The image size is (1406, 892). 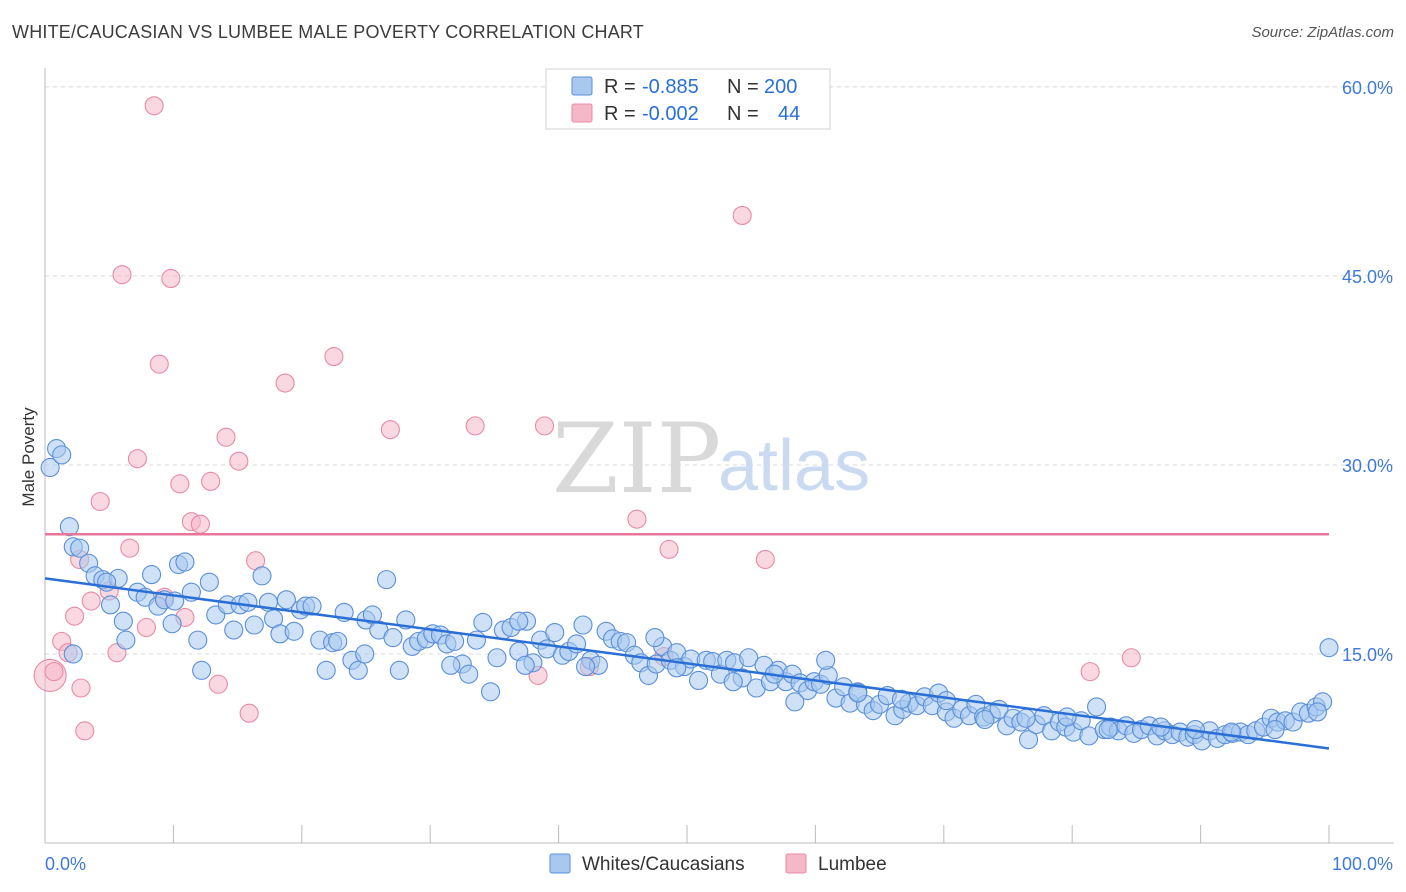 I want to click on x-tick-labels: 0.0% 100.0%, so click(x=719, y=864).